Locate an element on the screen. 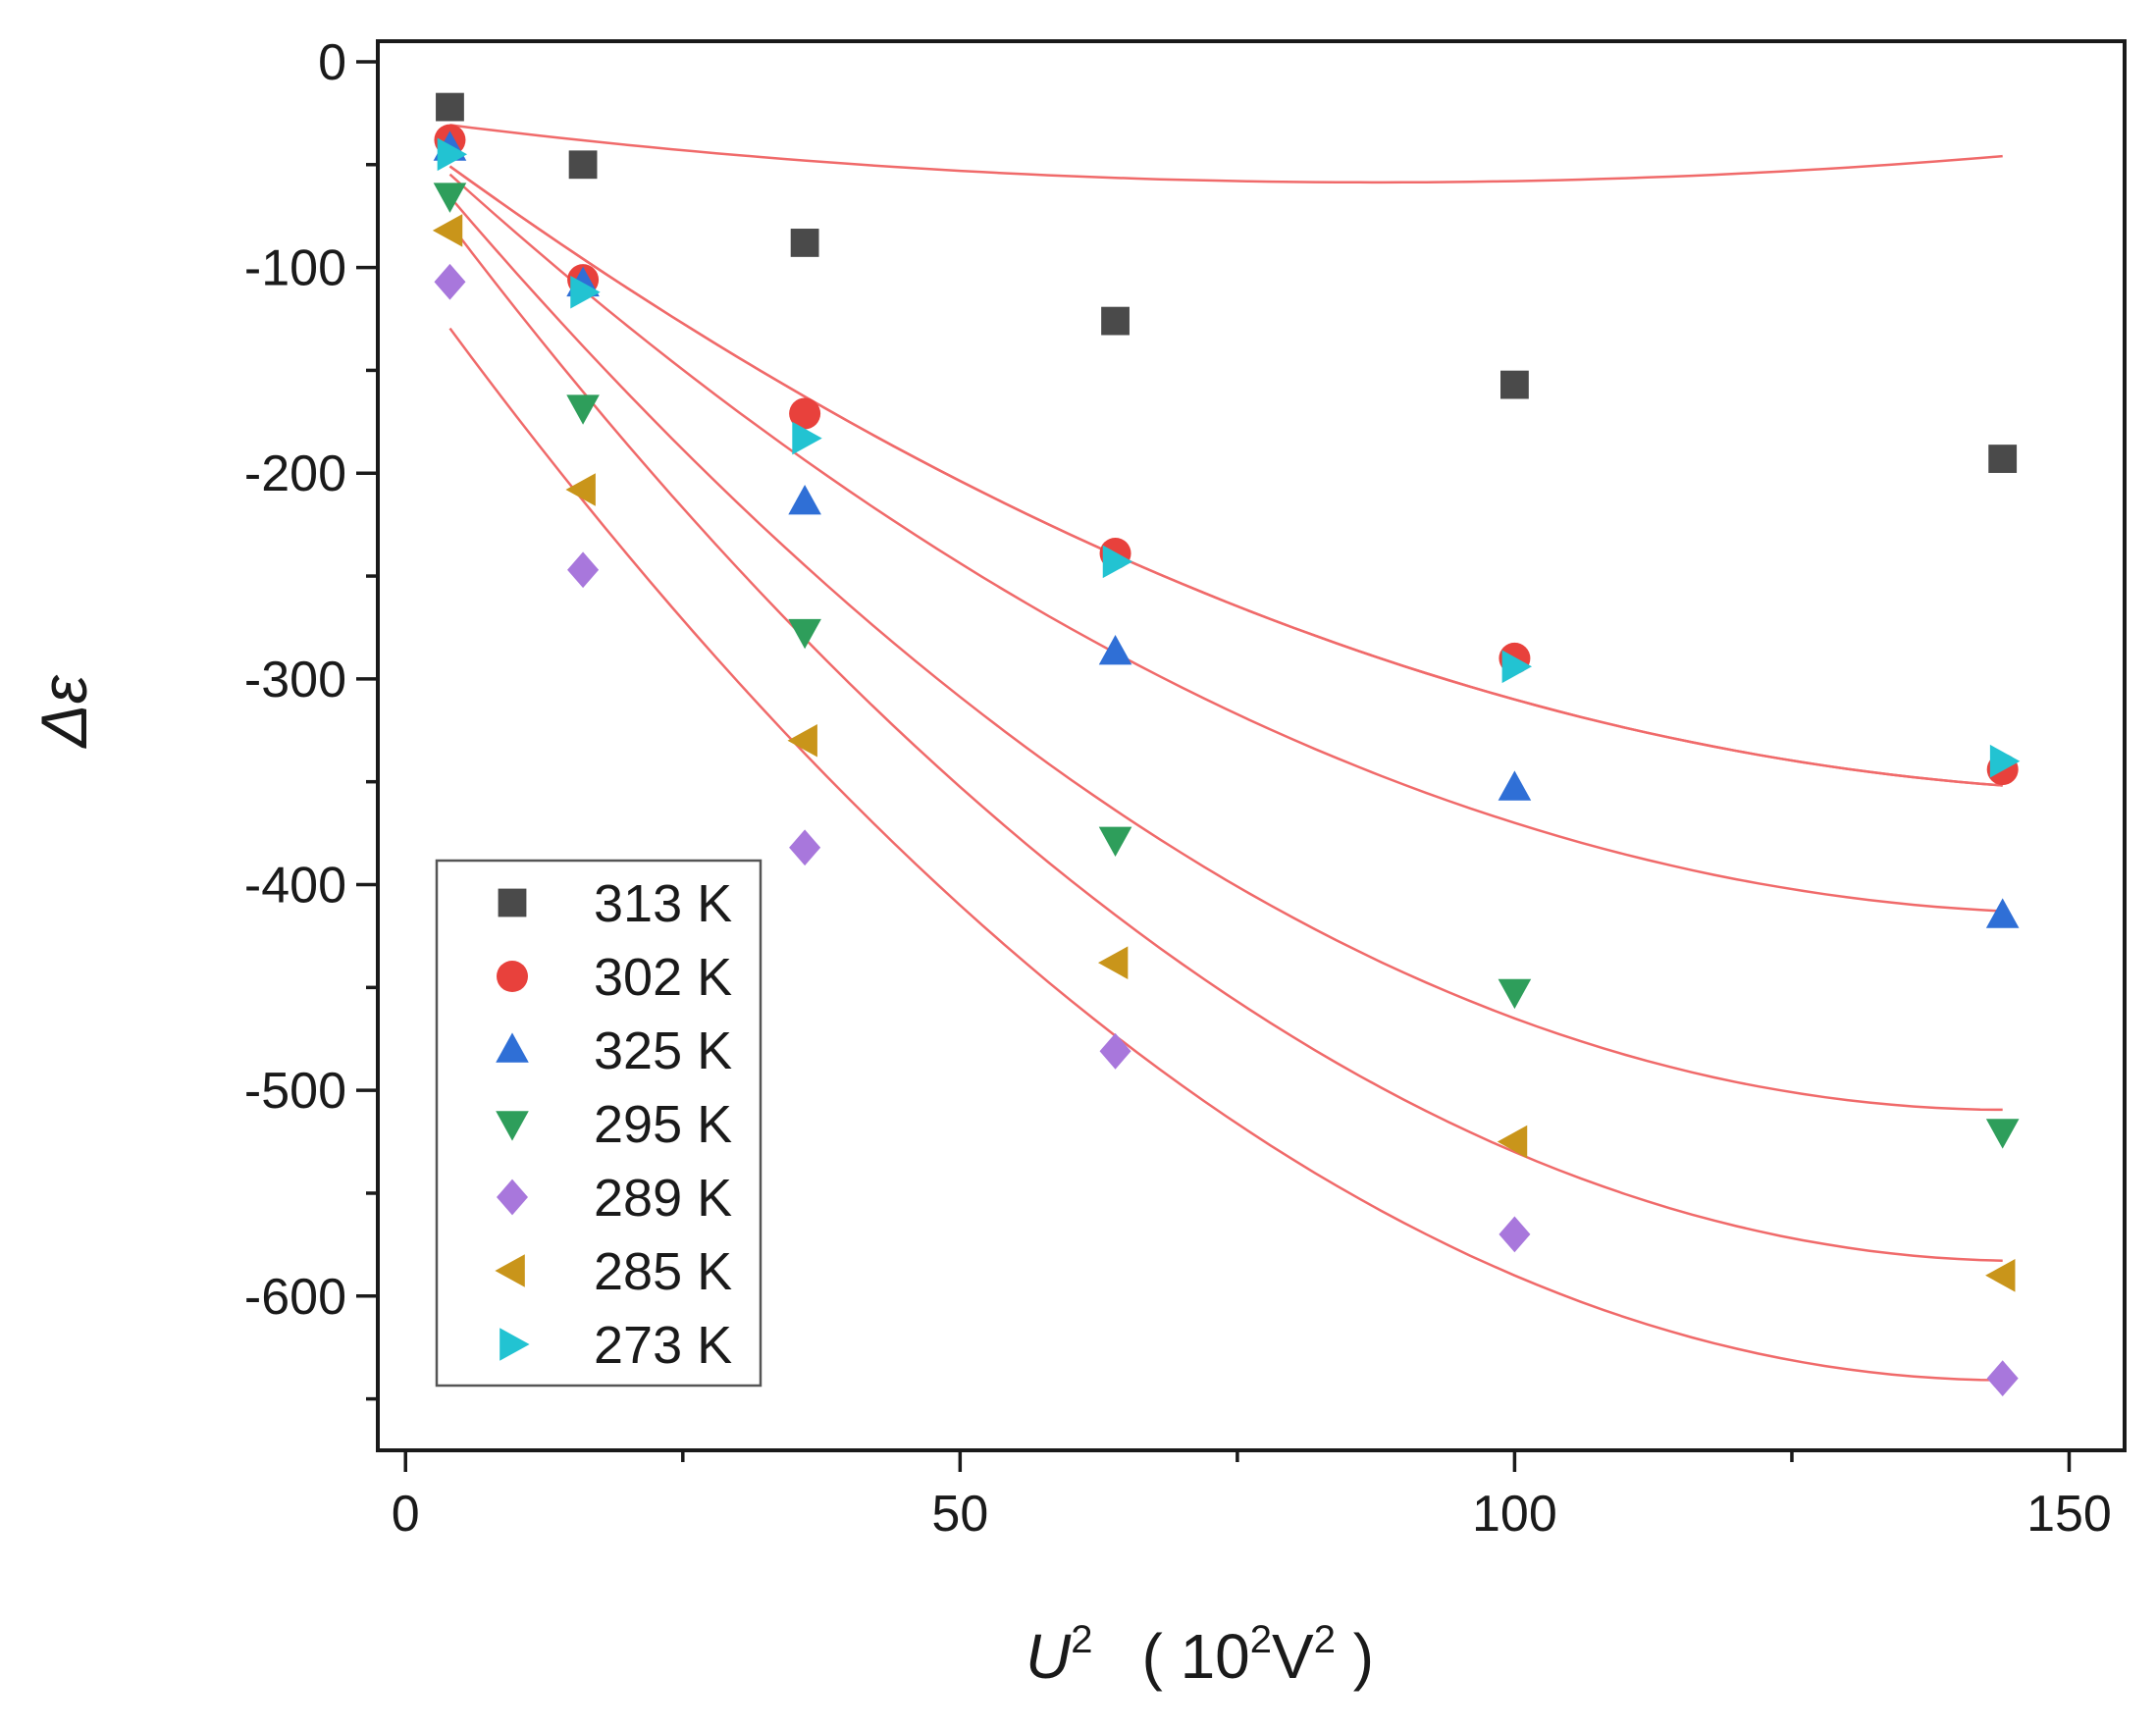 Image resolution: width=2156 pixels, height=1729 pixels. legend-item: 289 K is located at coordinates (614, 1198).